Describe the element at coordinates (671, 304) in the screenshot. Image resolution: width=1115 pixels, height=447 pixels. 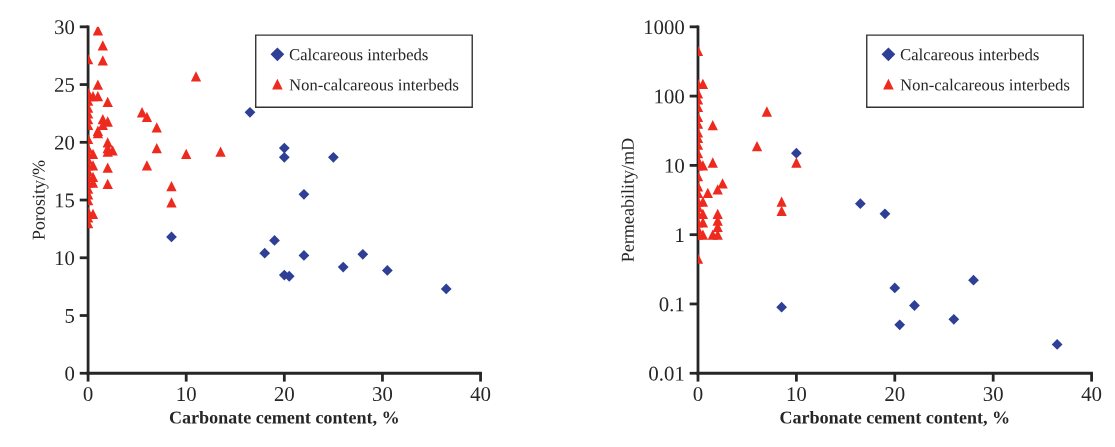
I see `y-tick-label: 0.1` at that location.